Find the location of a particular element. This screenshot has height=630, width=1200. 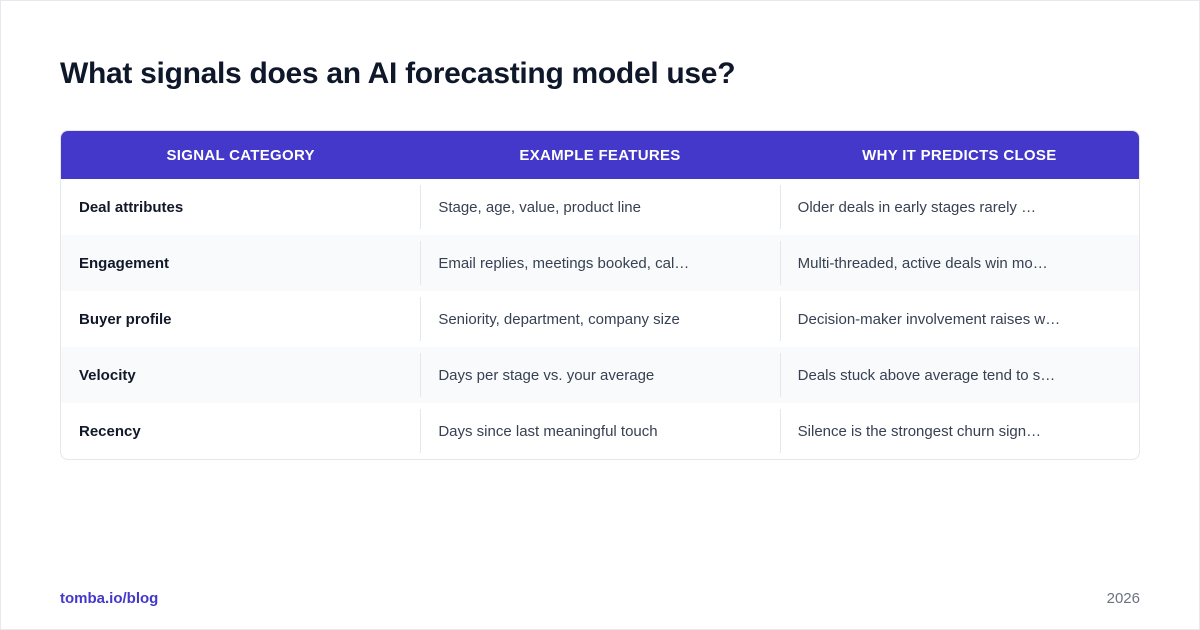

signal-category-cell: Engagement is located at coordinates (124, 263).